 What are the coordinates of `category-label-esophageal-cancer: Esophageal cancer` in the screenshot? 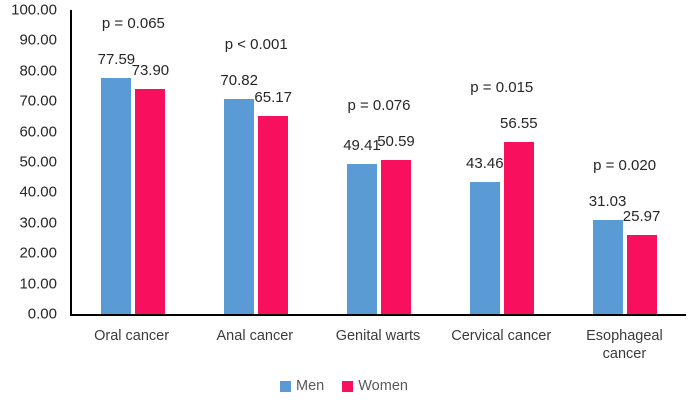 It's located at (624, 345).